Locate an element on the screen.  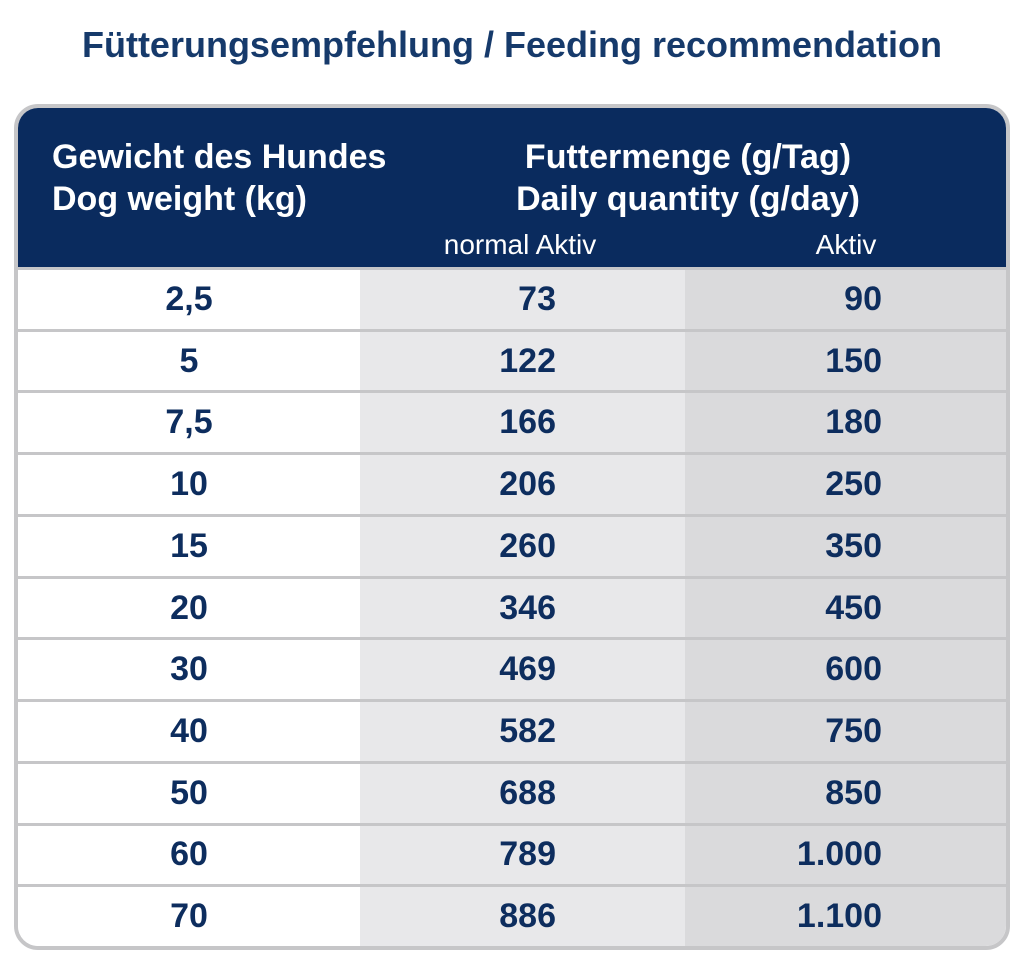
table-cell: 50 is located at coordinates (189, 793).